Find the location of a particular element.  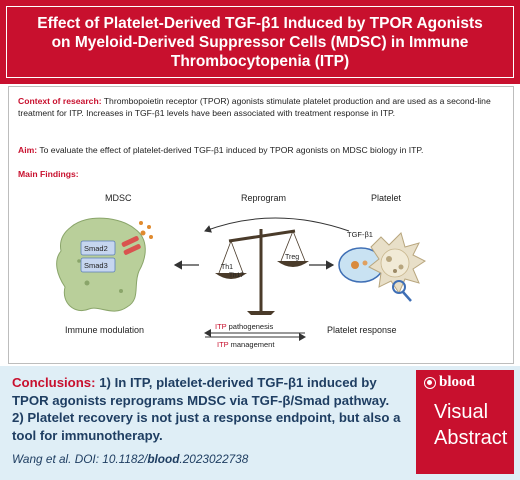

citation-journal: blood is located at coordinates (163, 459).